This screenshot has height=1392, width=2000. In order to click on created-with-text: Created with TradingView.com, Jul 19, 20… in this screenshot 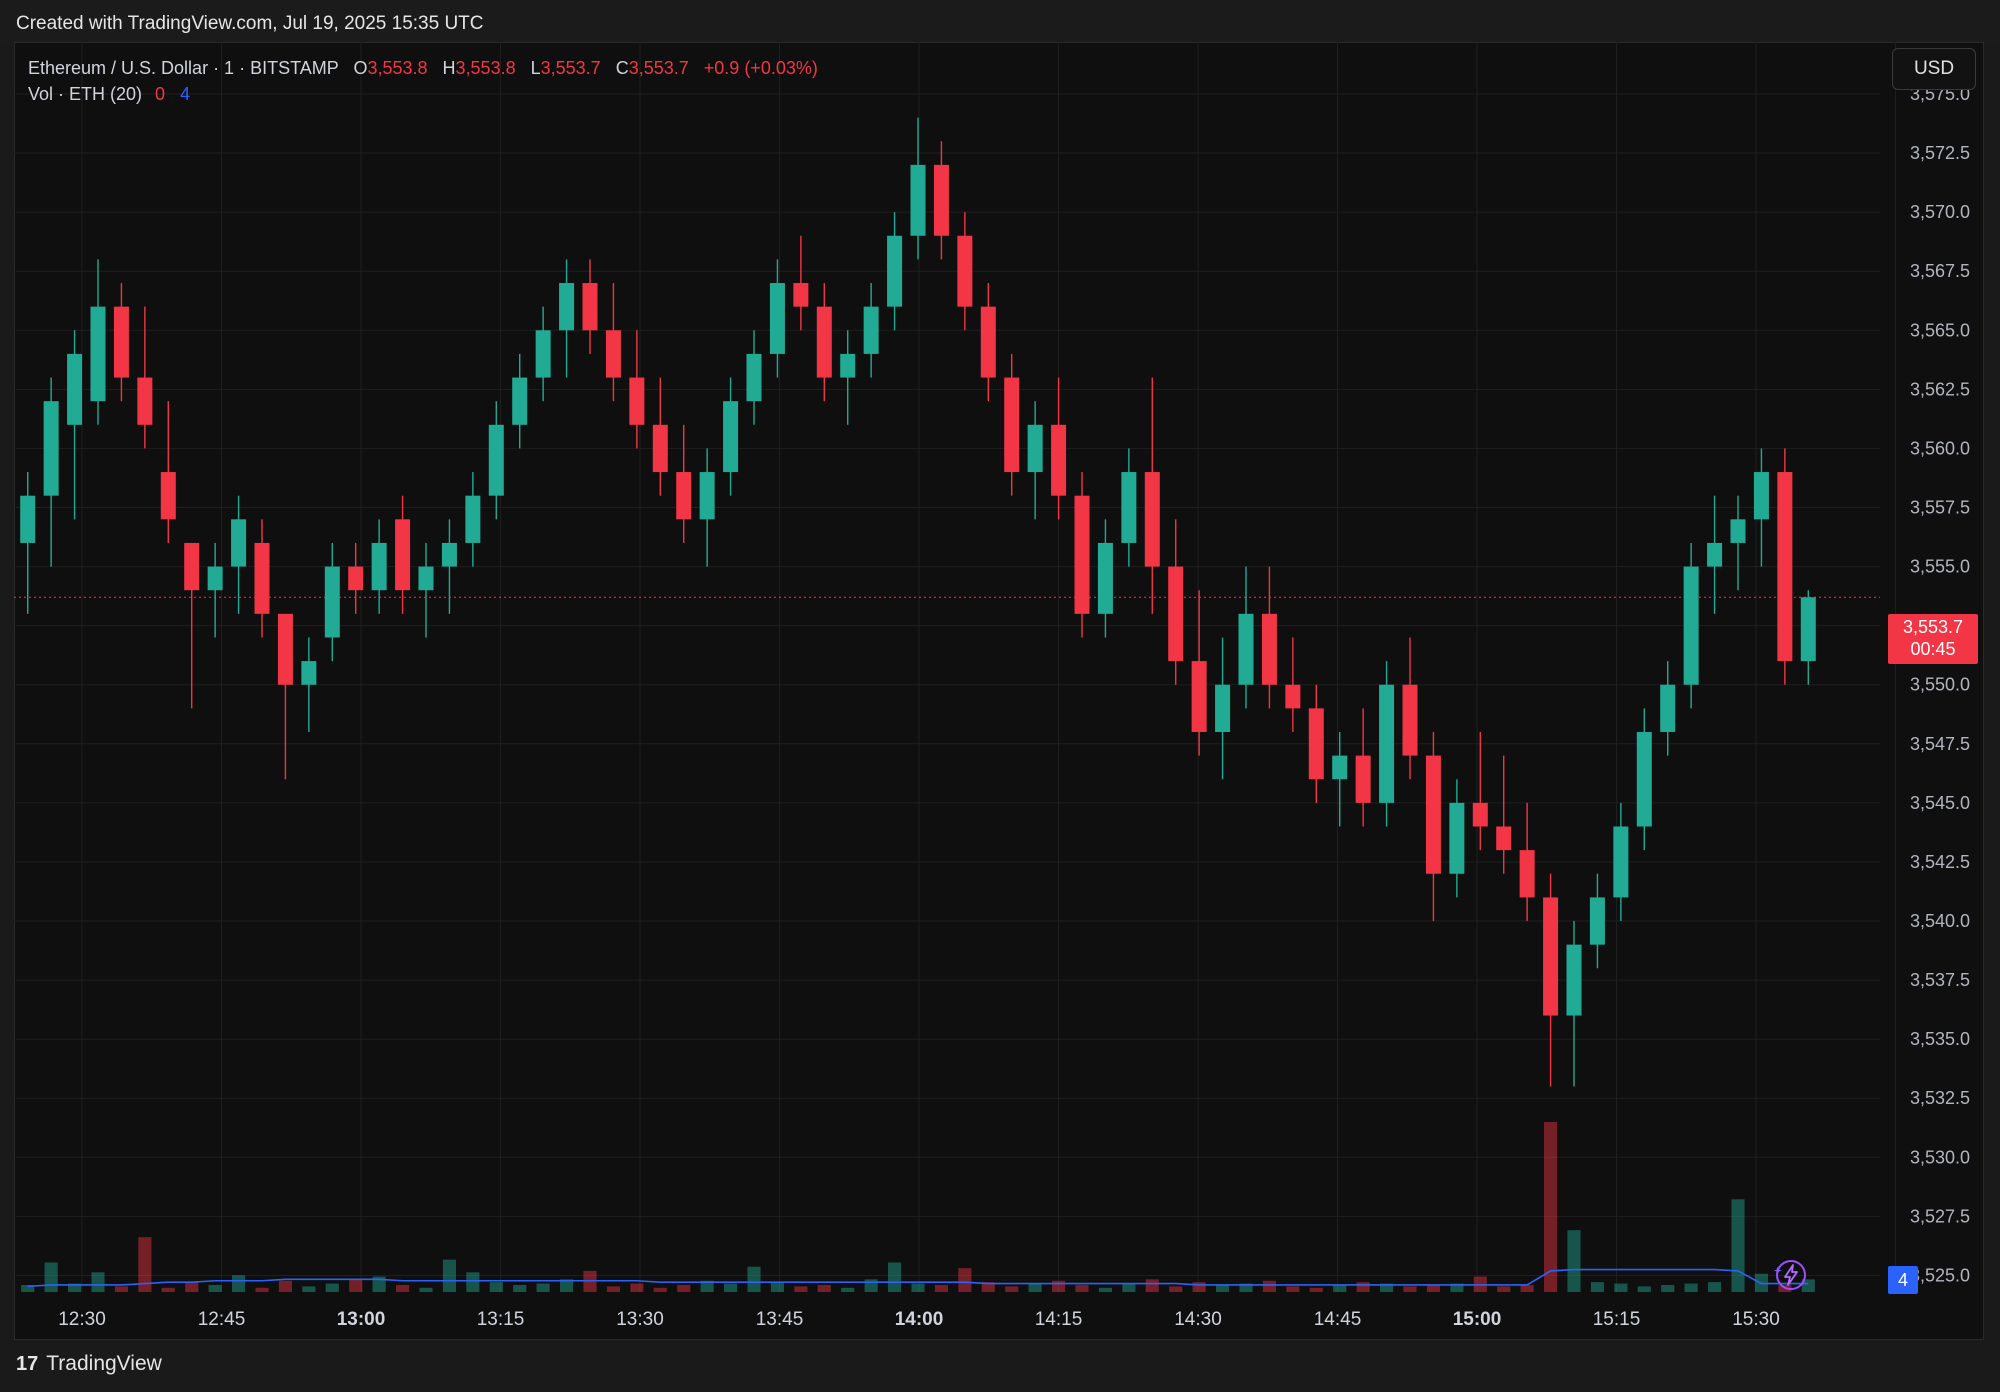, I will do `click(250, 23)`.